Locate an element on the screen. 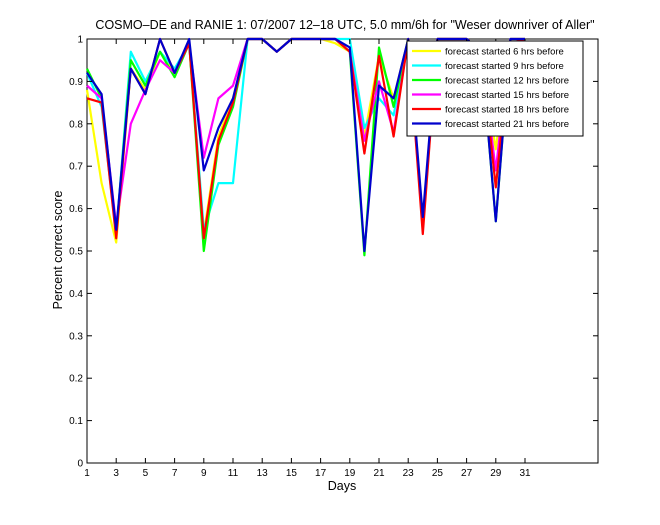  x-tick-label: 1 is located at coordinates (87, 473).